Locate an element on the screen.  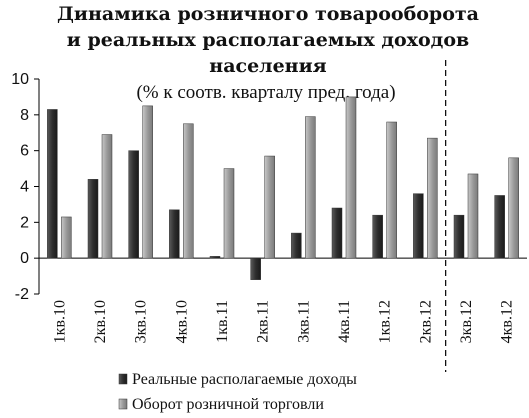
x-category-label: 3кв.10 is located at coordinates (141, 321).